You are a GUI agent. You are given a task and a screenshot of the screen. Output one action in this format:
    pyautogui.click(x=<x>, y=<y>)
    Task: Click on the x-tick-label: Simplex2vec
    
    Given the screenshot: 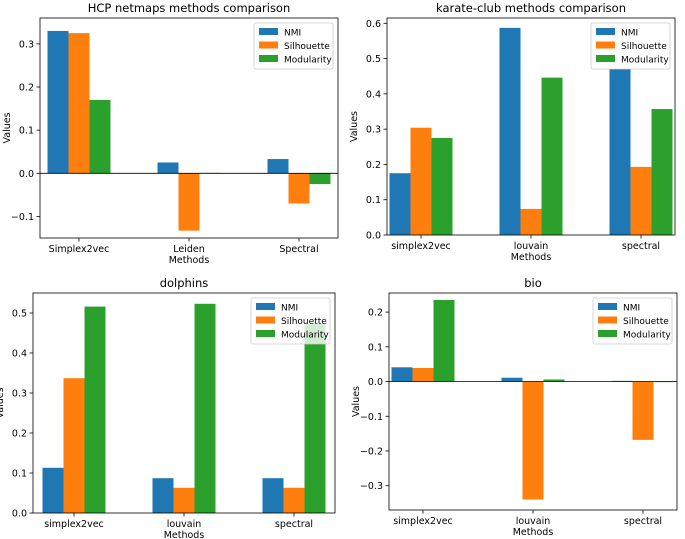 What is the action you would take?
    pyautogui.click(x=79, y=249)
    